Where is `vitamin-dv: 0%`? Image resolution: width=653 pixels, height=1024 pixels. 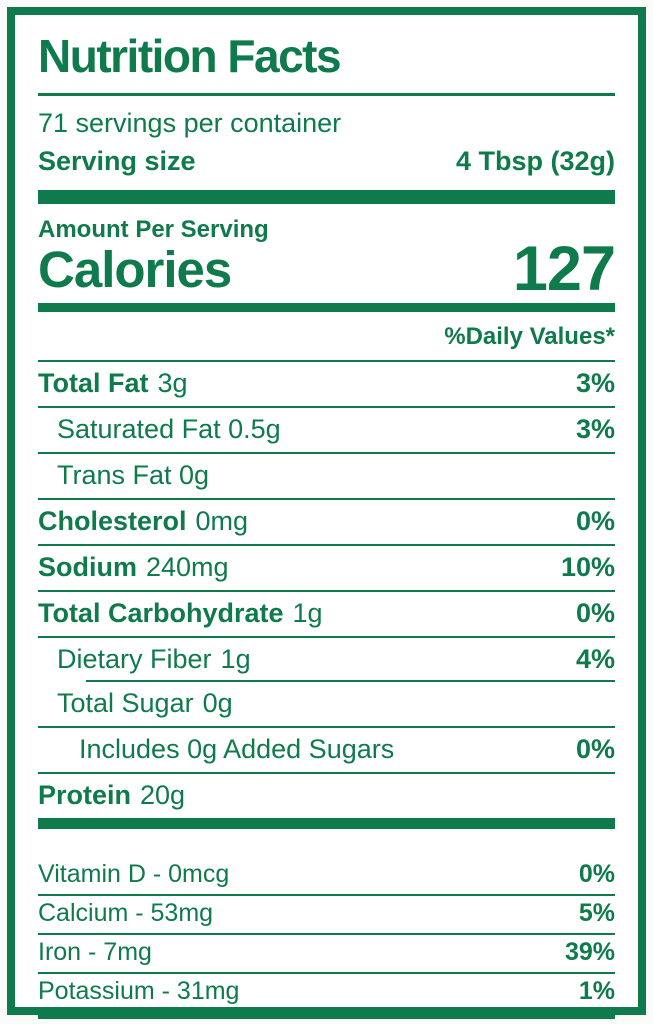 vitamin-dv: 0% is located at coordinates (596, 874).